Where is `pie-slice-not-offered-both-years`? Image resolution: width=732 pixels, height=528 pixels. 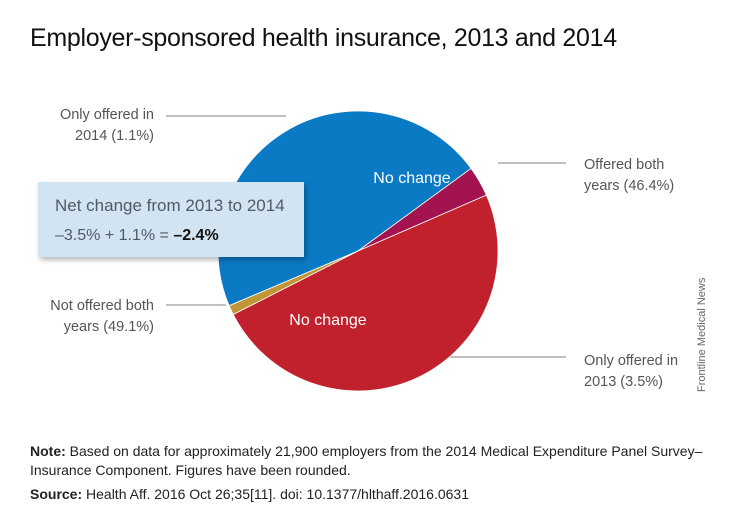
pie-slice-not-offered-both-years is located at coordinates (365, 293).